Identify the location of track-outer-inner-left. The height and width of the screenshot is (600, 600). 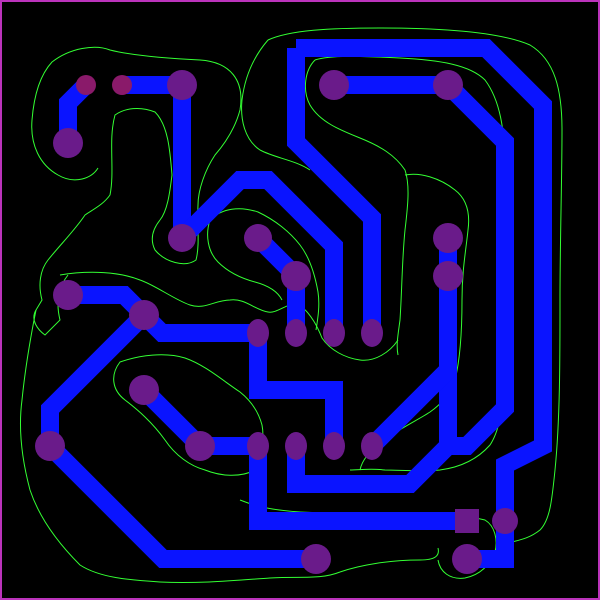
(334, 190).